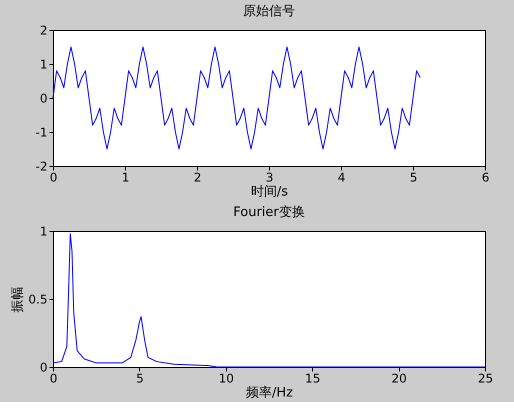 Image resolution: width=514 pixels, height=408 pixels. I want to click on y-tick-label: -1, so click(42, 133).